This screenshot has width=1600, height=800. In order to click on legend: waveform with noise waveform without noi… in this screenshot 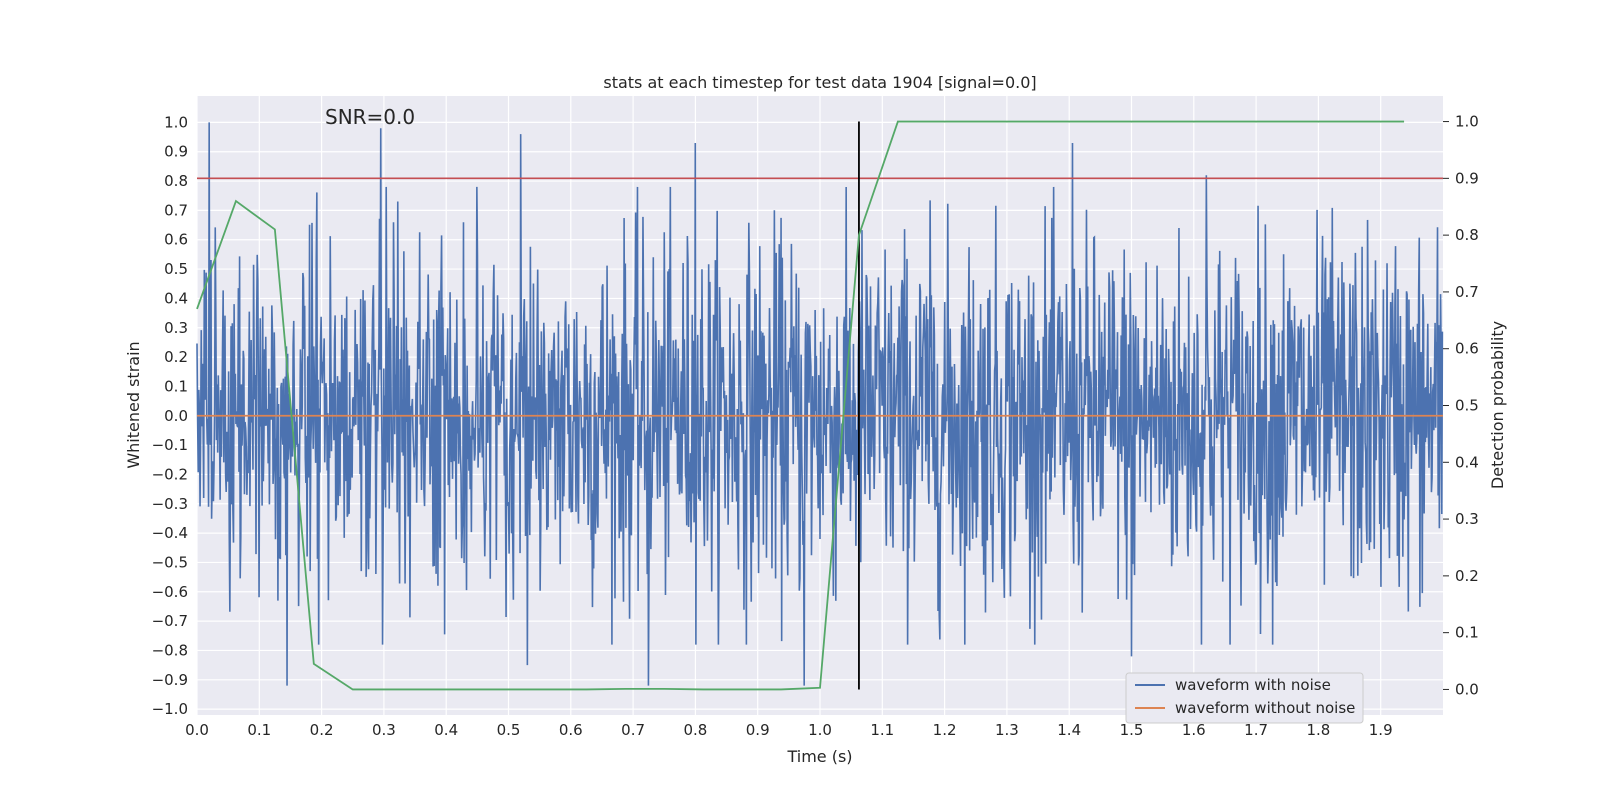, I will do `click(1244, 698)`.